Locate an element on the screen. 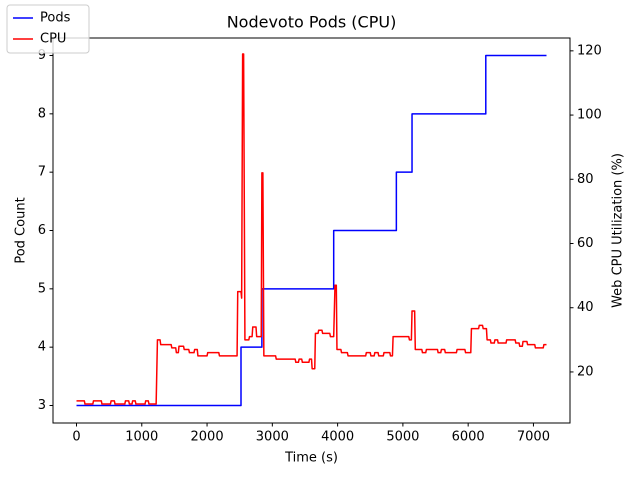  x-axis-label: Time (s) is located at coordinates (311, 458).